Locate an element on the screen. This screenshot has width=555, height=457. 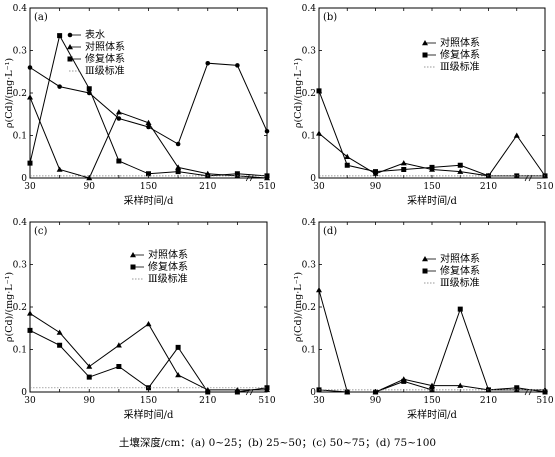
panel-label: (b) is located at coordinates (330, 17).